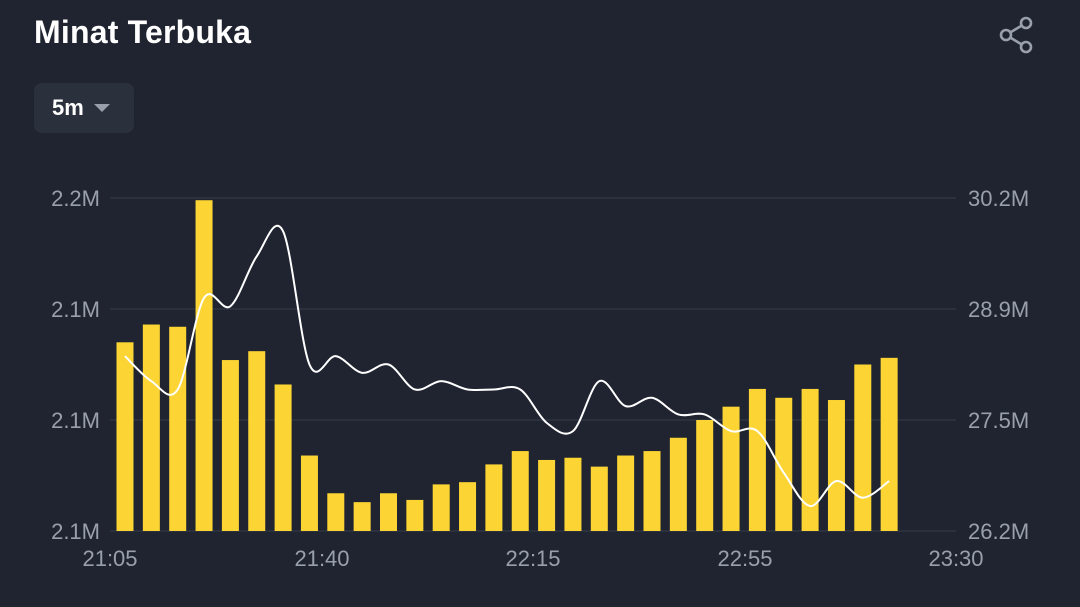 The image size is (1080, 607). I want to click on right-axis: 30.2M 28.9M 27.5M 26.2M, so click(998, 365).